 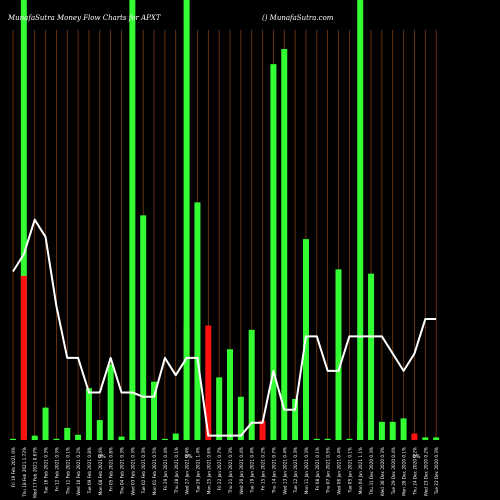 What do you see at coordinates (328, 470) in the screenshot?
I see `x-tick-label: Thu 07 Jan 2021 0.5%` at bounding box center [328, 470].